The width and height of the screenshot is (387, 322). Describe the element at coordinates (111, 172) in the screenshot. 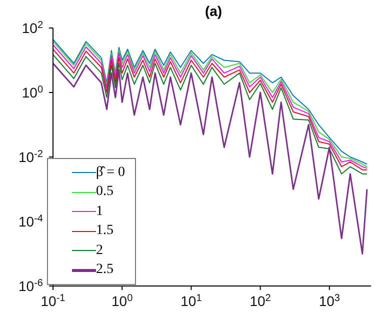

I see `legend-label: β̂ = 0` at that location.